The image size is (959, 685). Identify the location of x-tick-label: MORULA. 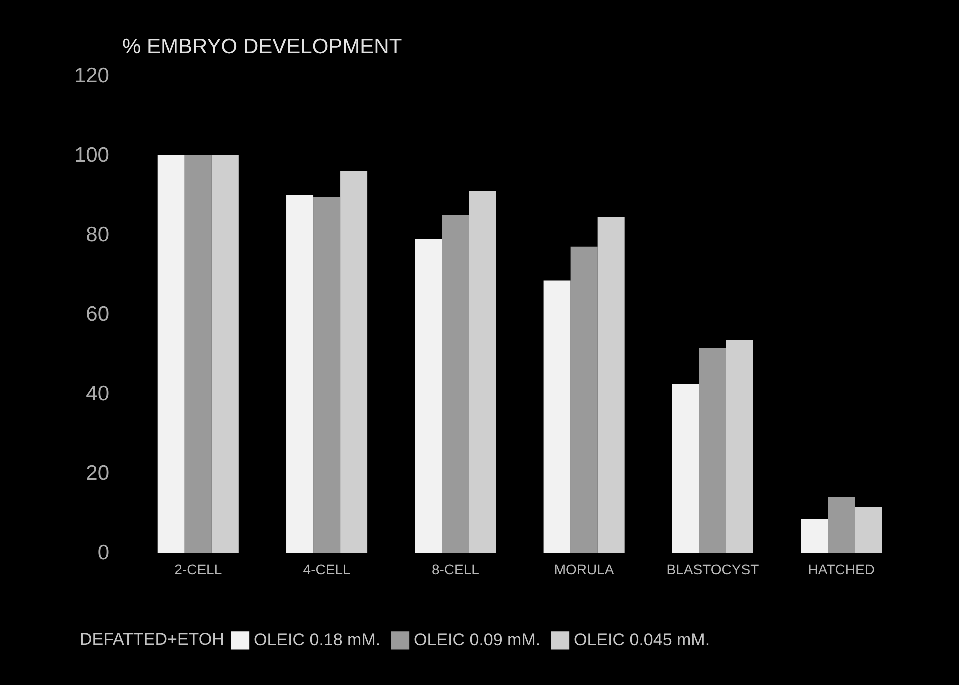
(584, 570).